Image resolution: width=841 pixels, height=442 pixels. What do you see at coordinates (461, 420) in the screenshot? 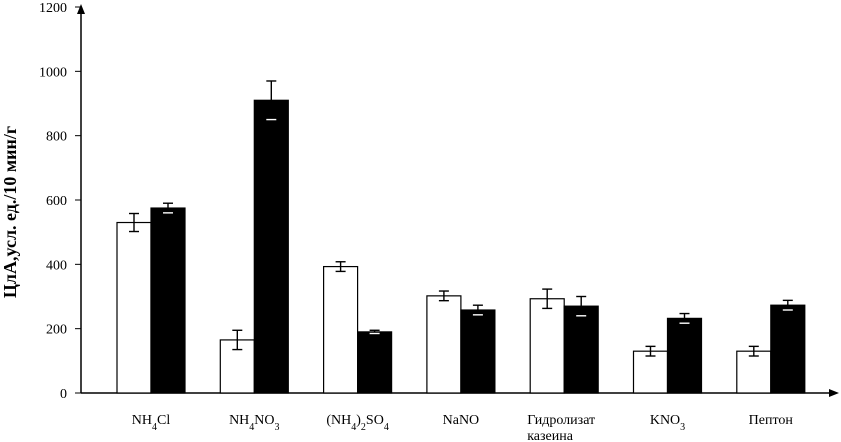
I see `category-label: NaNO` at bounding box center [461, 420].